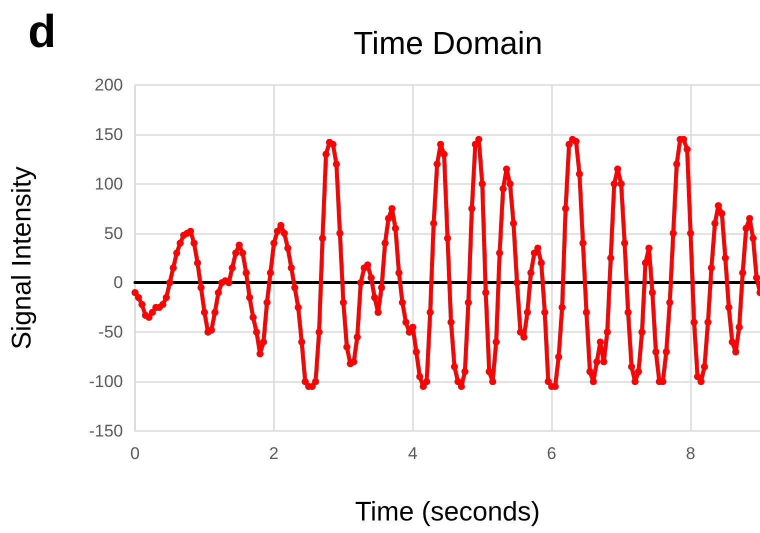 This screenshot has height=533, width=760. Describe the element at coordinates (21, 258) in the screenshot. I see `y-axis-title: Signal Intensity` at that location.